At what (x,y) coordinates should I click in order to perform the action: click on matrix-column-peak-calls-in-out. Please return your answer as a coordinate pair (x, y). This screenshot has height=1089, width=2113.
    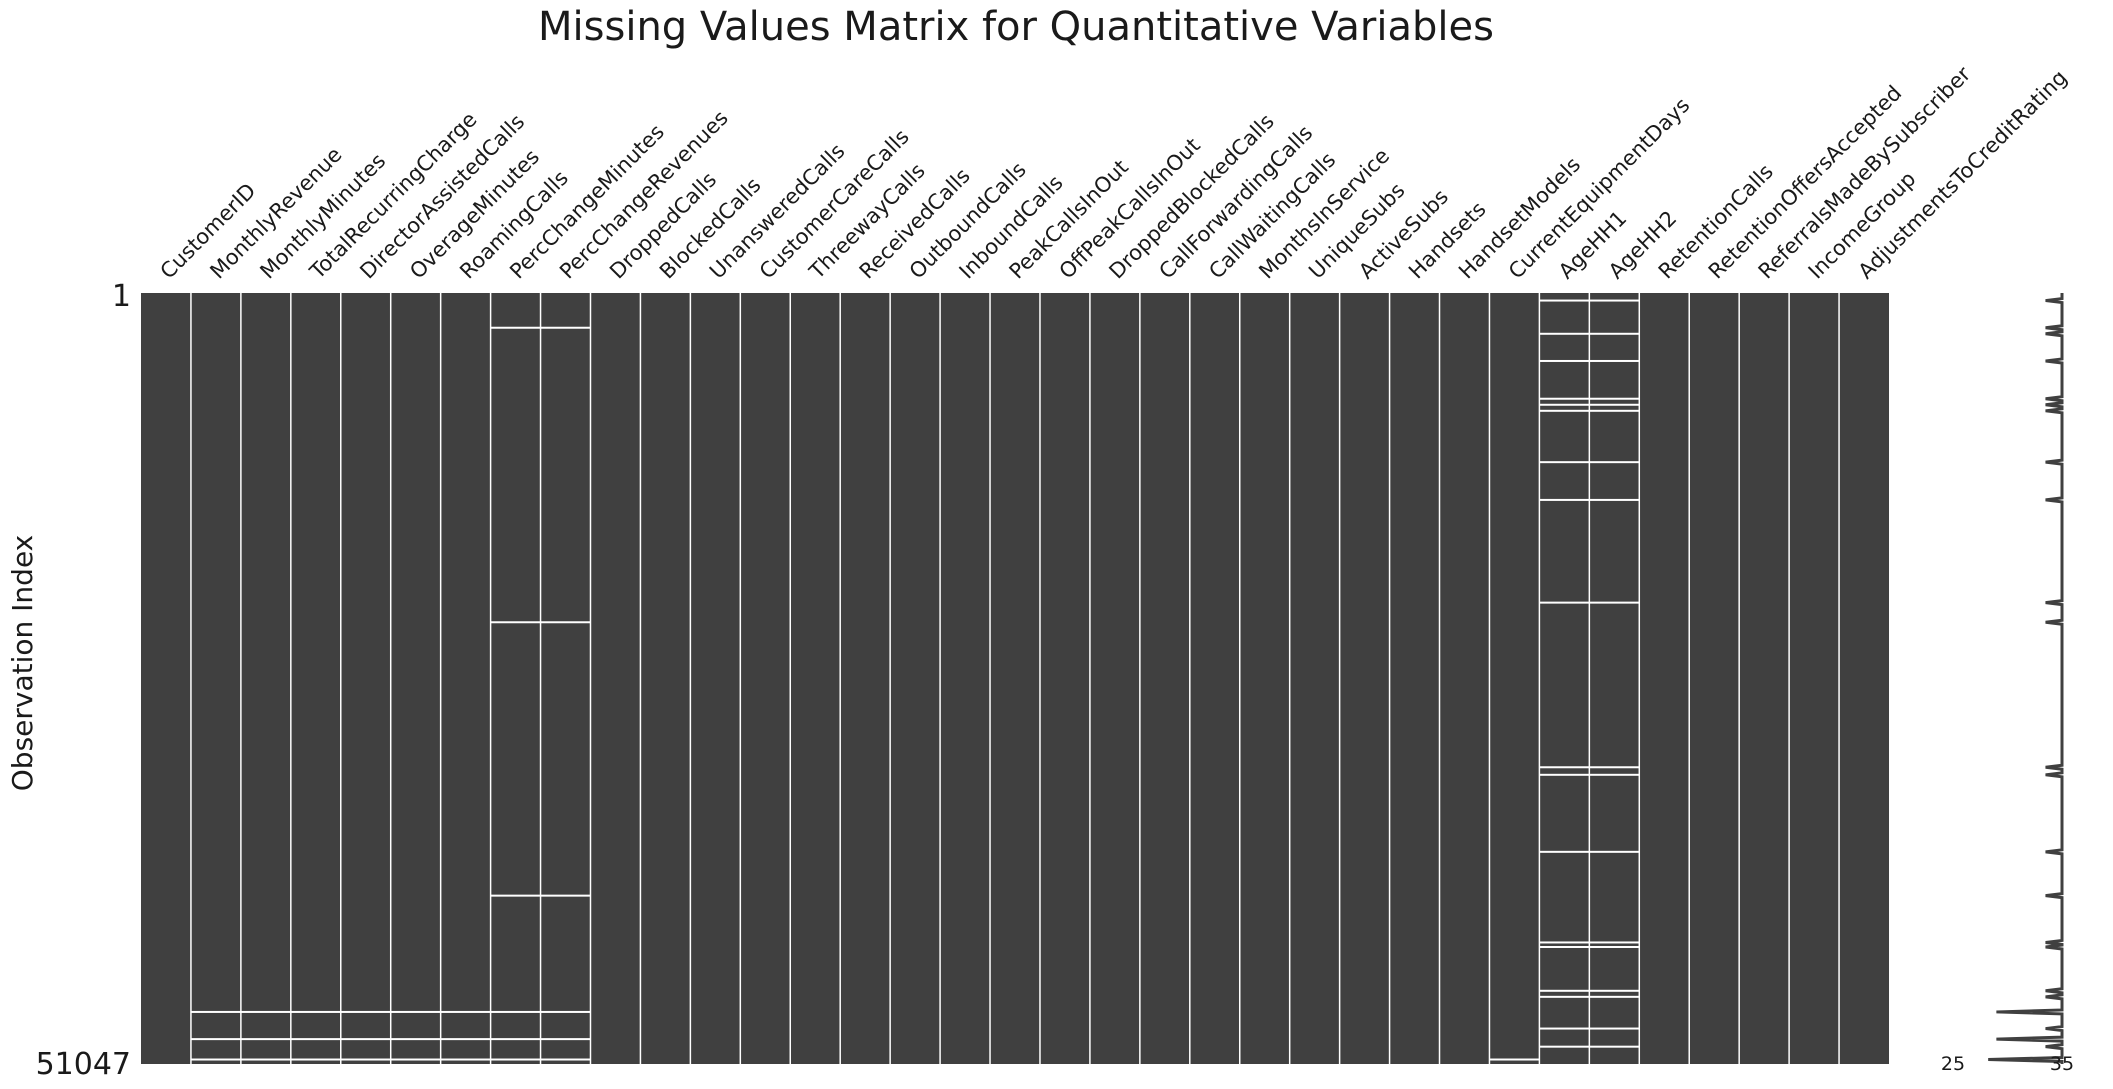
    Looking at the image, I should click on (1015, 678).